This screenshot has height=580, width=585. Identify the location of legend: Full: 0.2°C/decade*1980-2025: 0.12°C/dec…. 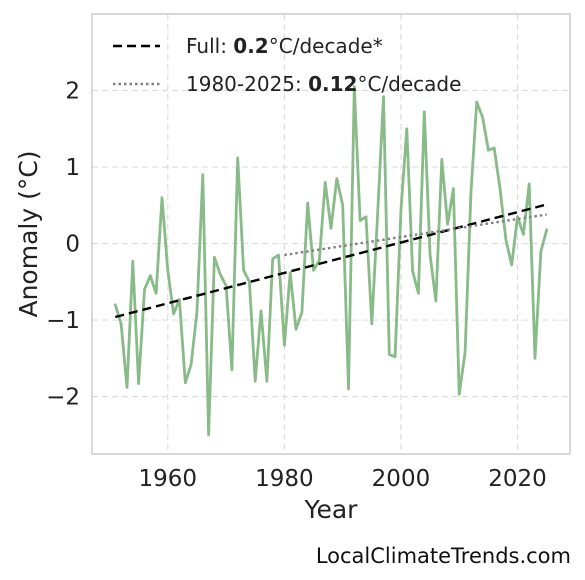
(287, 65).